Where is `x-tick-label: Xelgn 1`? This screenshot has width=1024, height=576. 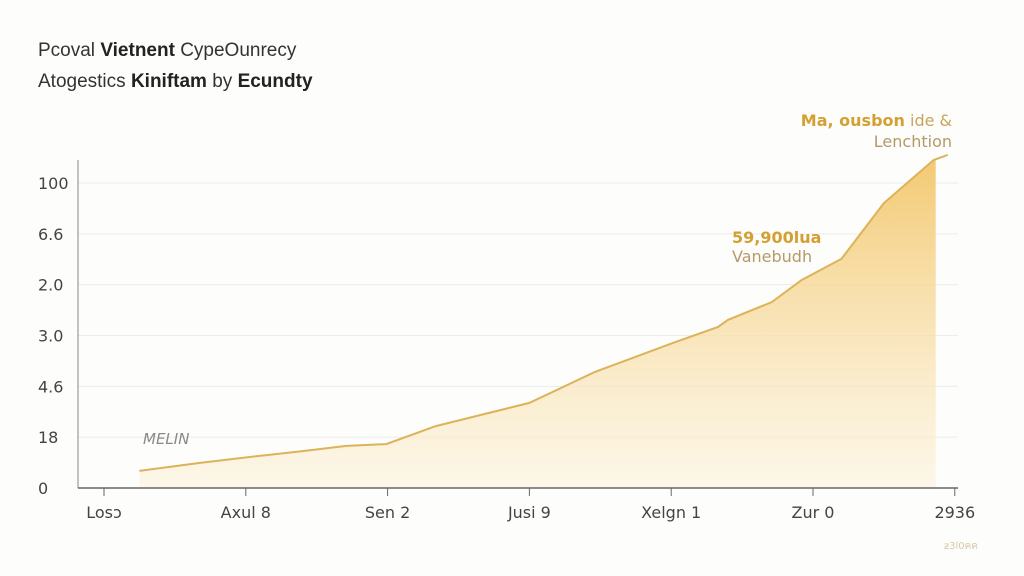
x-tick-label: Xelgn 1 is located at coordinates (671, 512).